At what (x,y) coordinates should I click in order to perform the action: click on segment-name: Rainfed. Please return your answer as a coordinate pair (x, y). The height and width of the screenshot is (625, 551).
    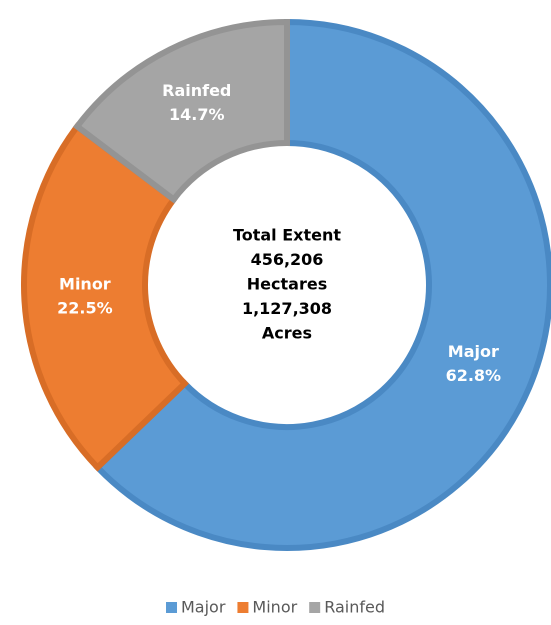
    Looking at the image, I should click on (196, 90).